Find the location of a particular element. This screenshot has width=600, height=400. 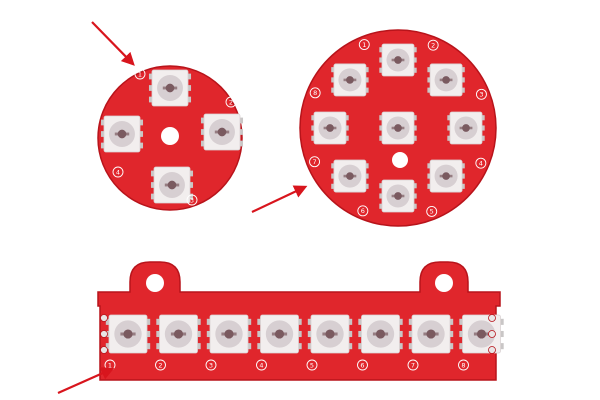

silk-number: 1 is located at coordinates (364, 45).